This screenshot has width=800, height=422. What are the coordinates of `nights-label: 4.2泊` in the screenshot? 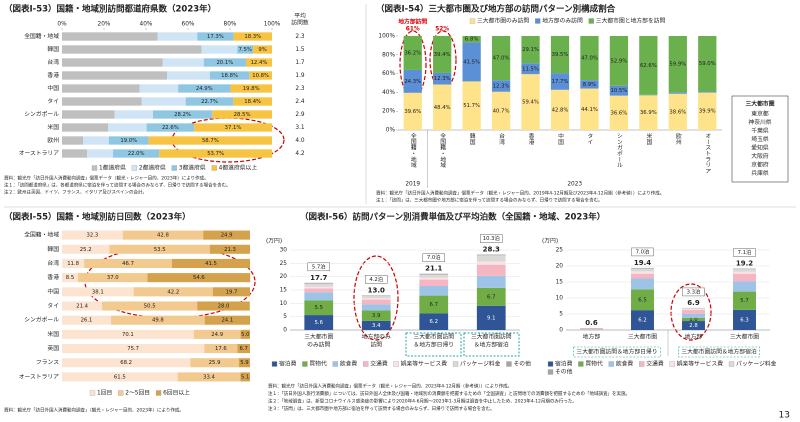 It's located at (376, 279).